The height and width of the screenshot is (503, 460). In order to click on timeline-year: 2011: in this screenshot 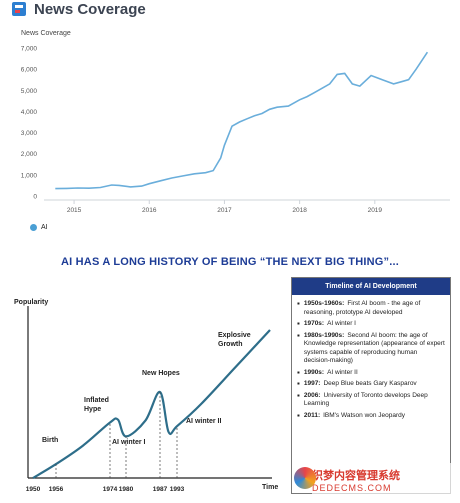, I will do `click(312, 415)`.